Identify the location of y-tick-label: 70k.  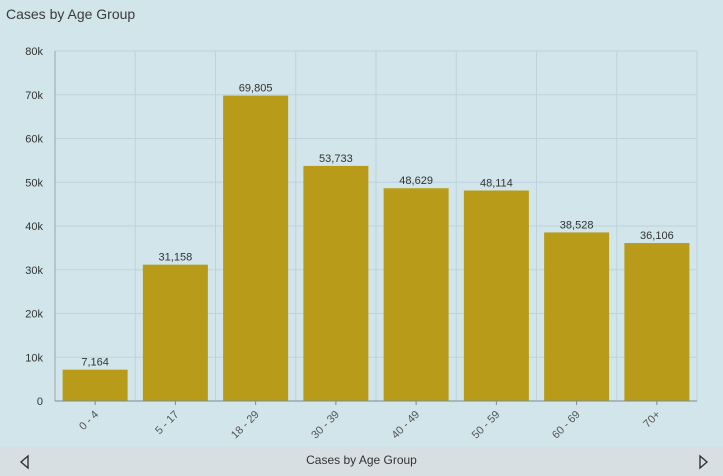
(34, 96).